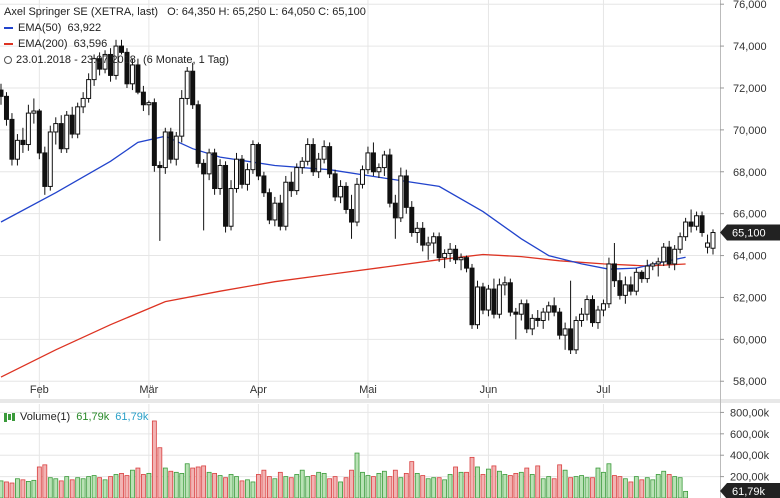 This screenshot has width=780, height=498. I want to click on ema50-swatch, so click(8, 28).